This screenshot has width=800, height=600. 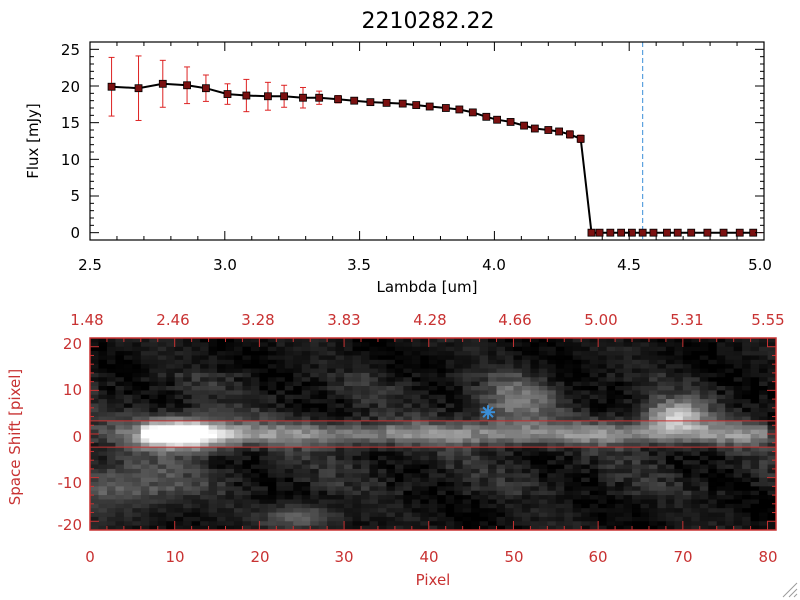 I want to click on y-tick-label: 15, so click(x=70, y=123).